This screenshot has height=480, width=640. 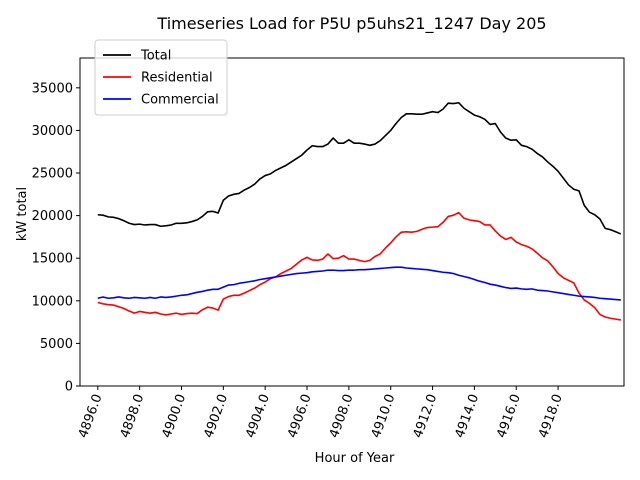 I want to click on legend: Total Residential Commercial, so click(x=161, y=77).